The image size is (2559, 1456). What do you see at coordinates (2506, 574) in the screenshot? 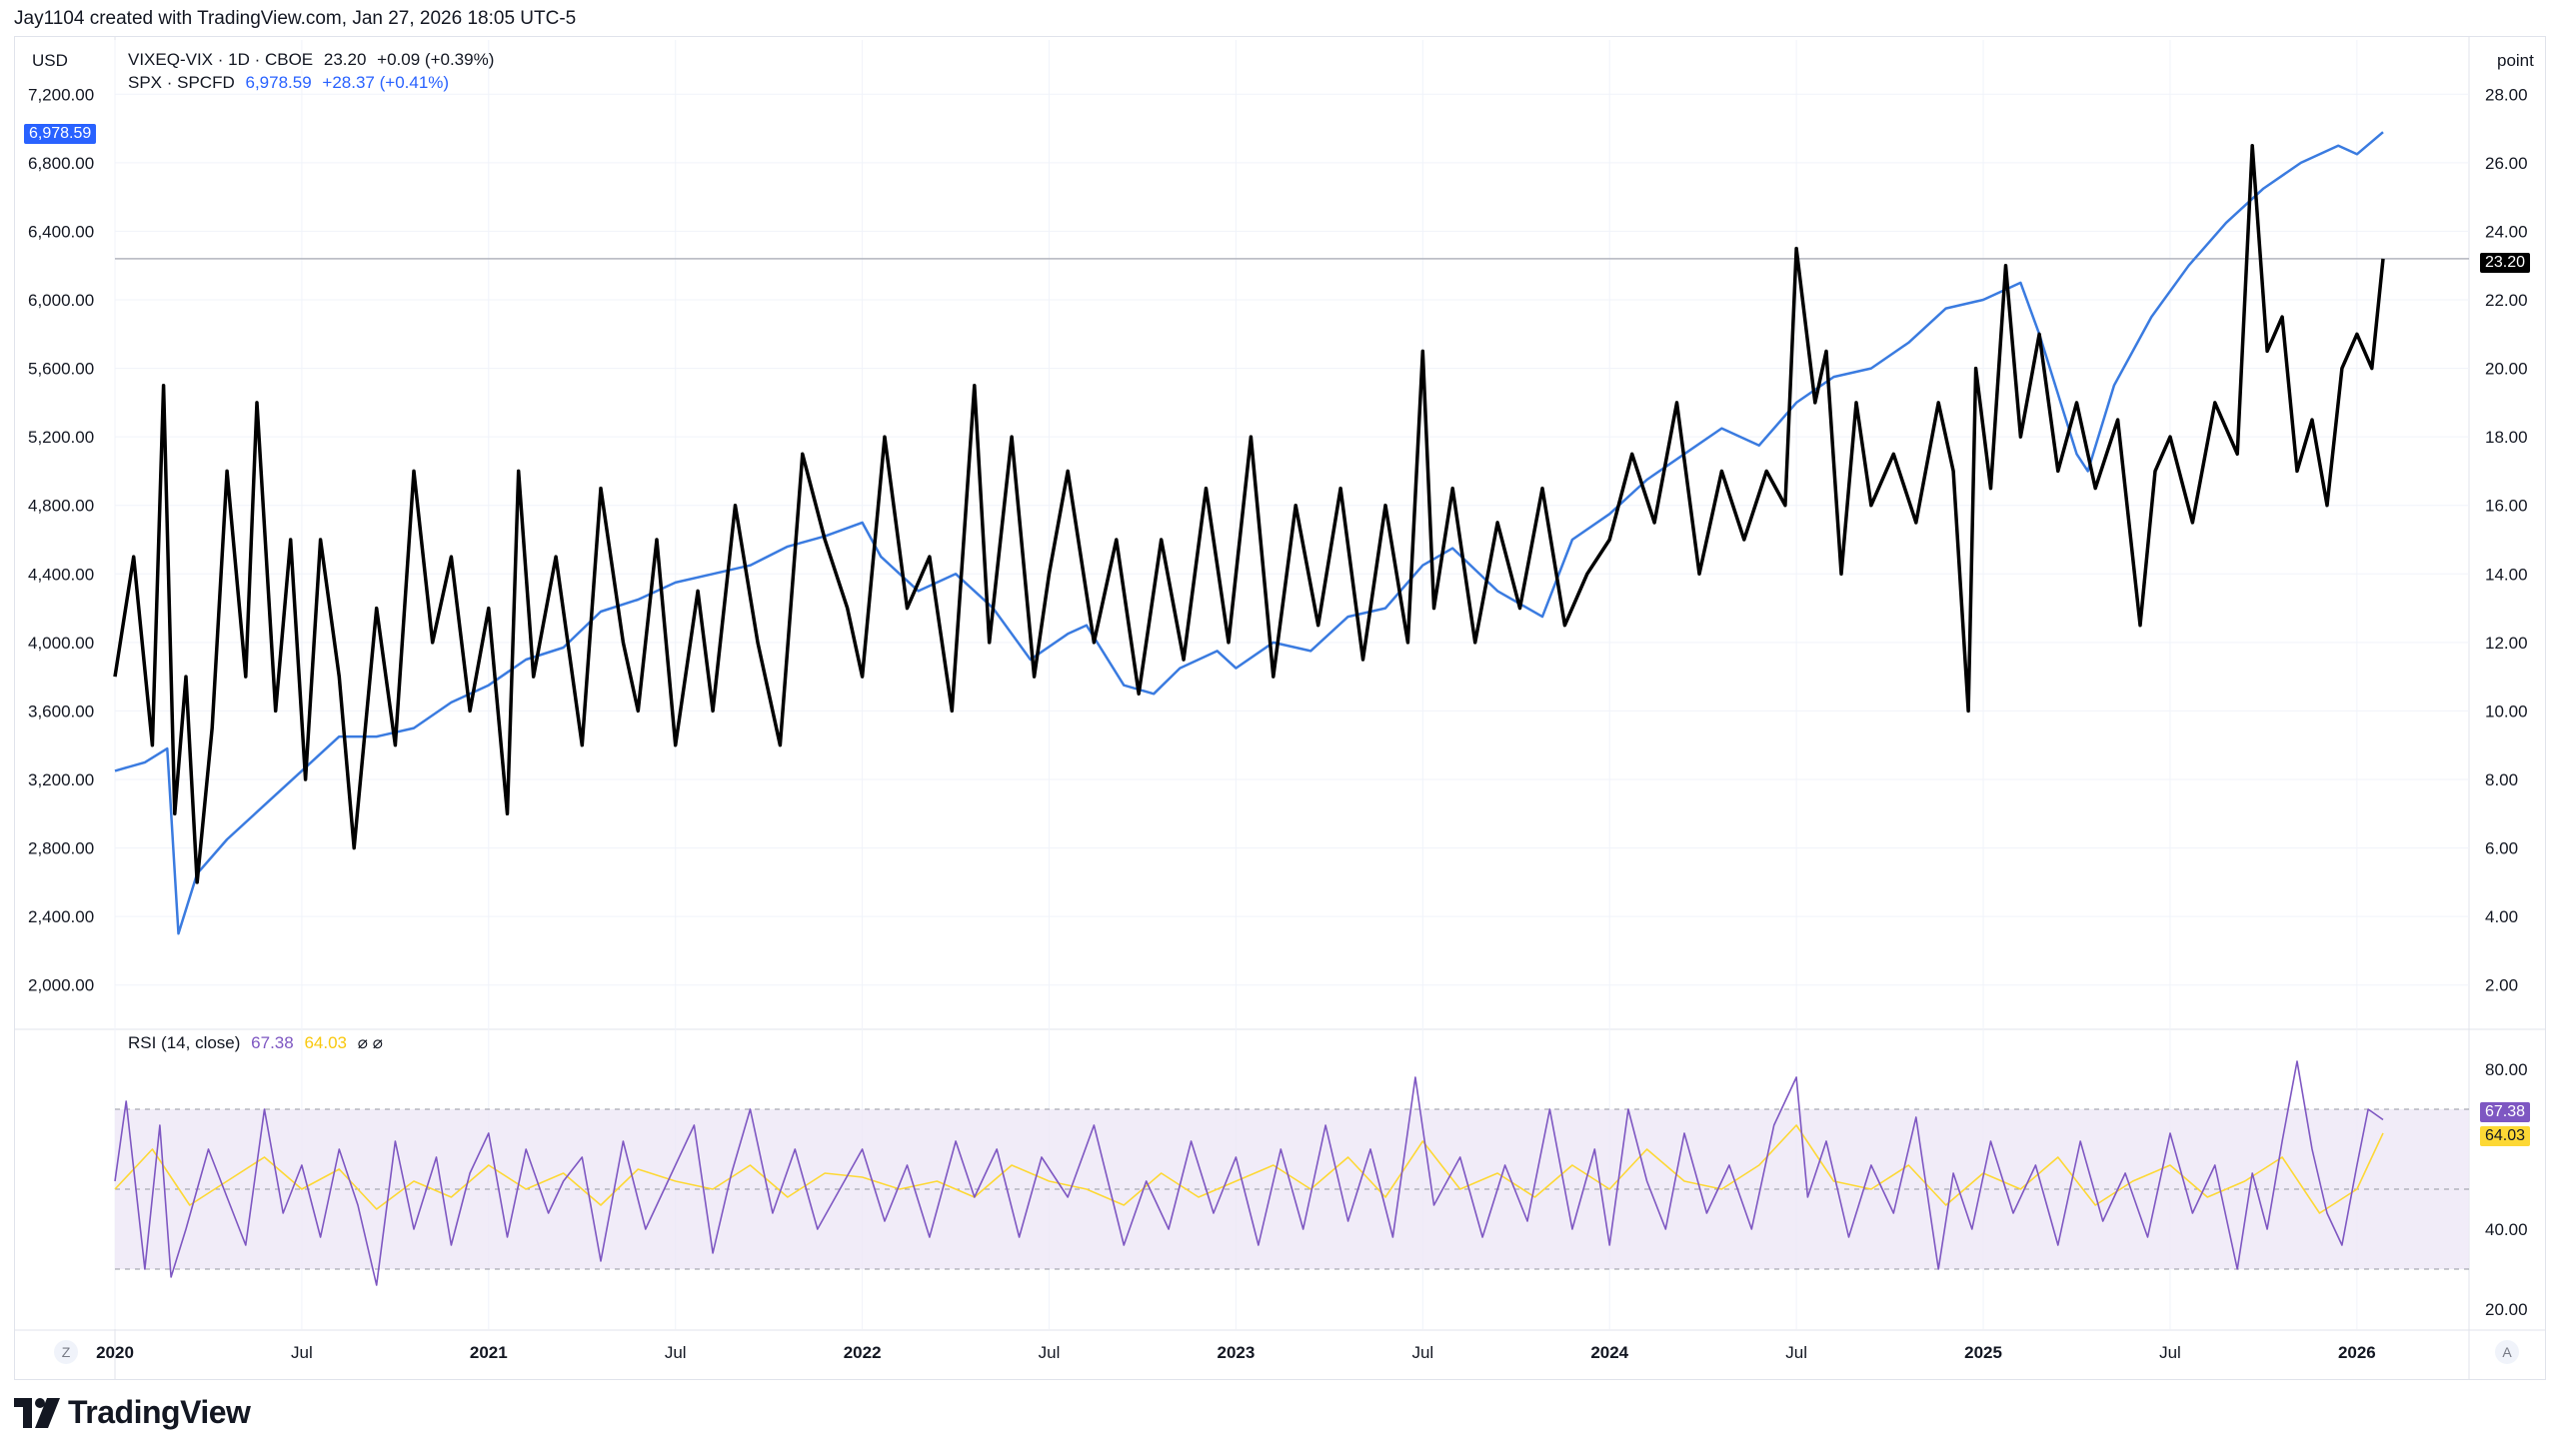
I see `right-axis-tick-label: 14.00` at bounding box center [2506, 574].